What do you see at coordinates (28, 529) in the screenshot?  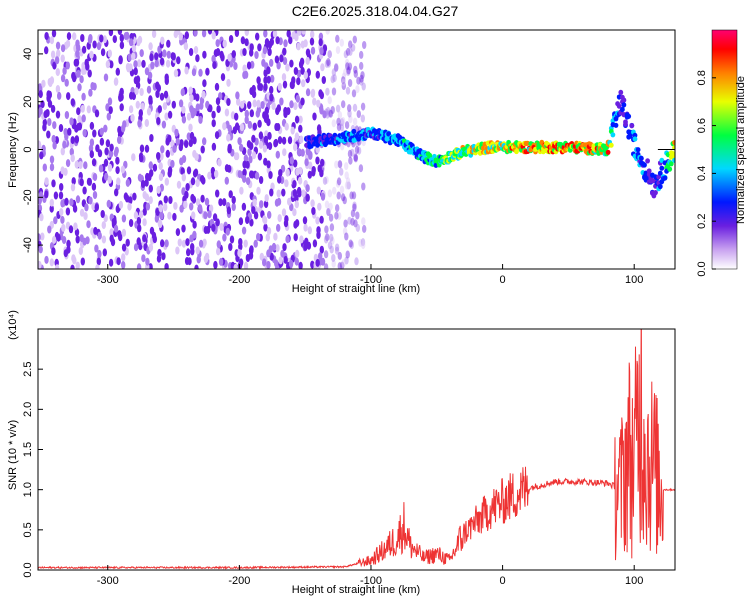 I see `snr-y-tick-label: 0.5` at bounding box center [28, 529].